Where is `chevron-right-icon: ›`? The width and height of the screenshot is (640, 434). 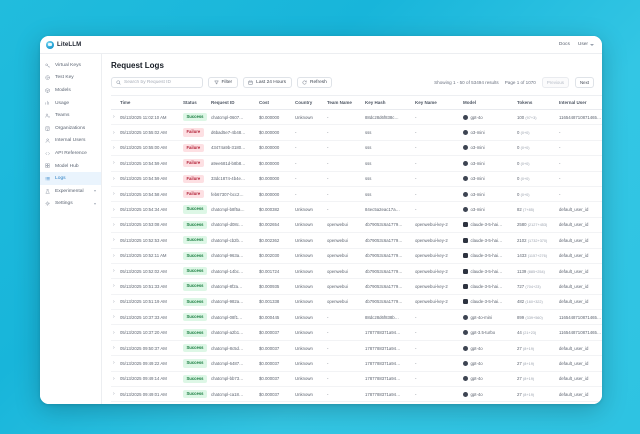
chevron-right-icon: › is located at coordinates (114, 255).